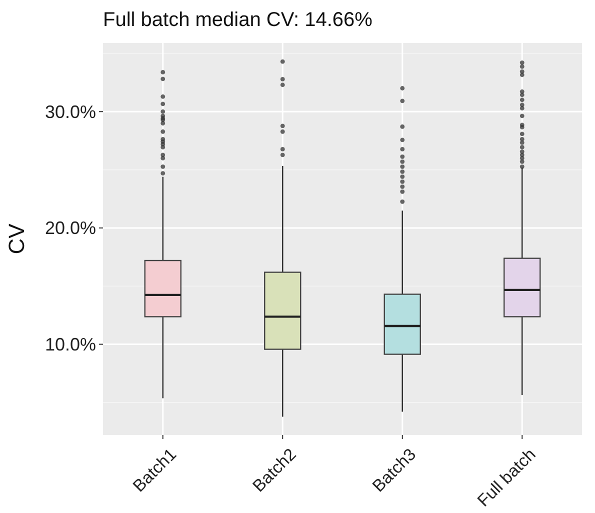 The image size is (595, 513). What do you see at coordinates (70, 228) in the screenshot?
I see `y-tick-label: 20.0%` at bounding box center [70, 228].